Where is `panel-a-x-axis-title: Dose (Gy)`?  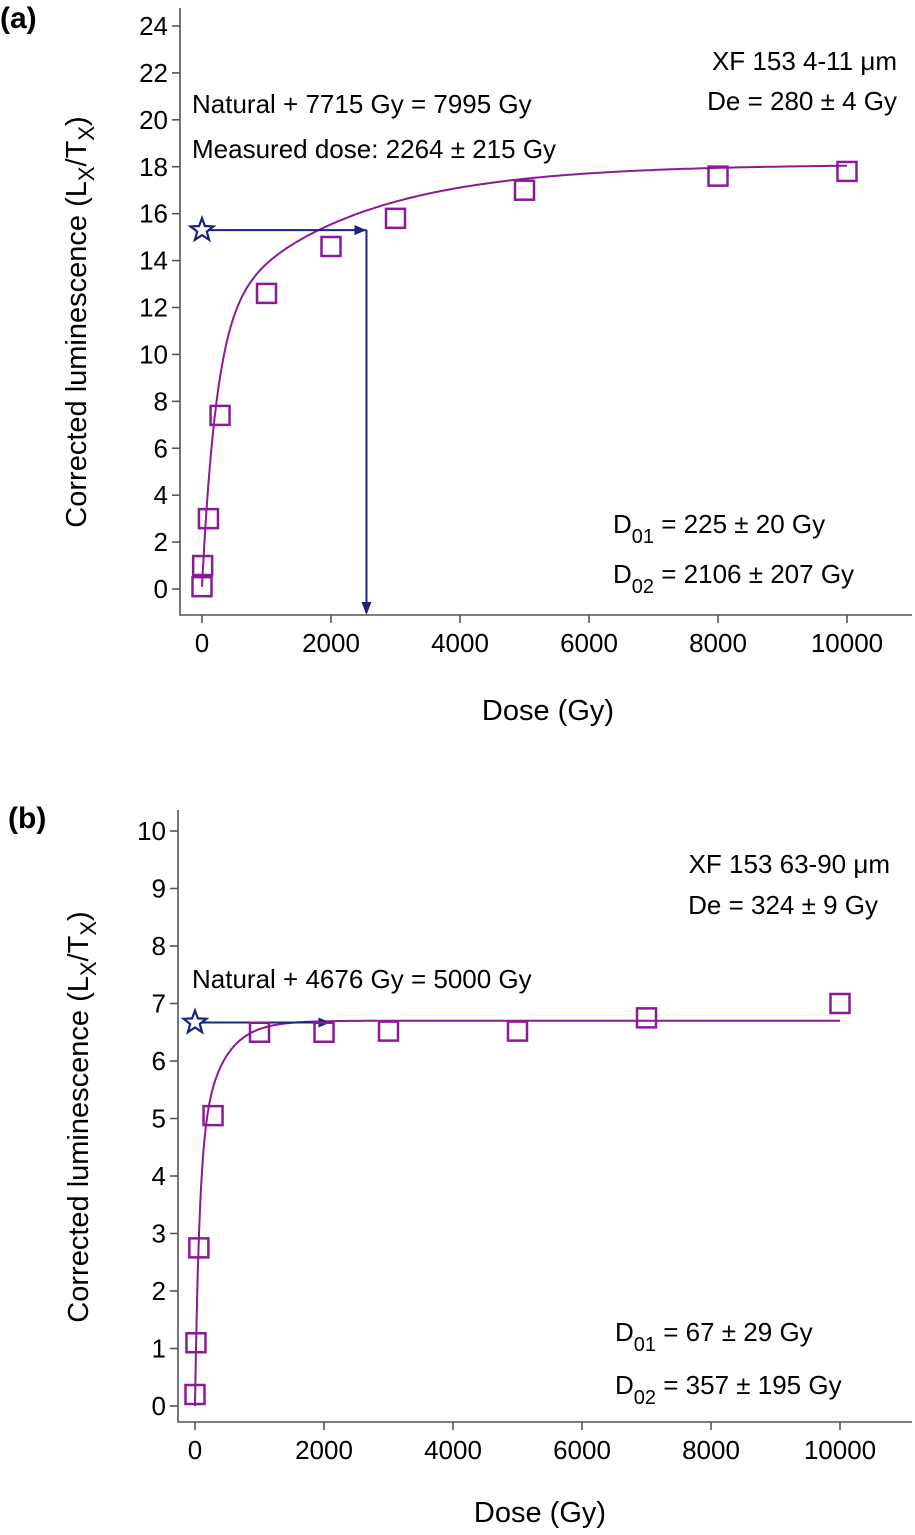
panel-a-x-axis-title: Dose (Gy) is located at coordinates (548, 711).